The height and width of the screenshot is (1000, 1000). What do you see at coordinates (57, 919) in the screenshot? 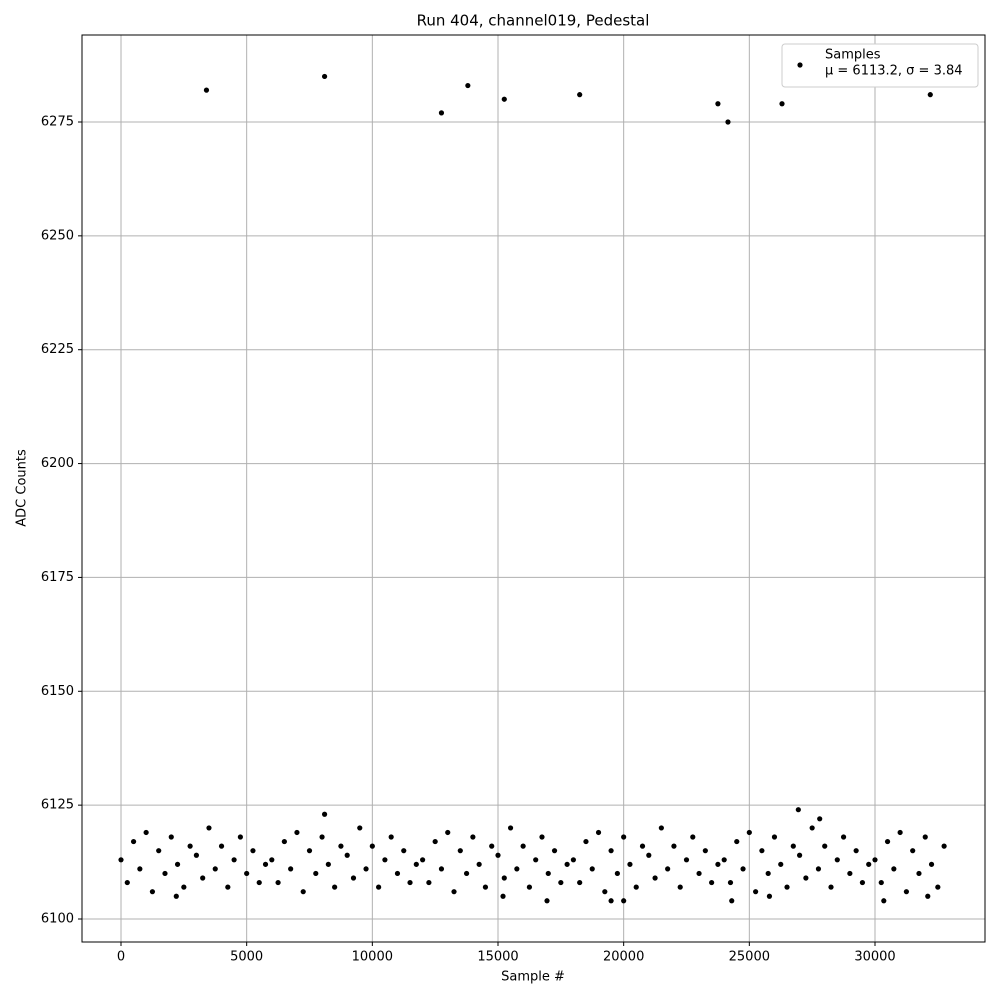
I see `y-tick-label: 6100` at bounding box center [57, 919].